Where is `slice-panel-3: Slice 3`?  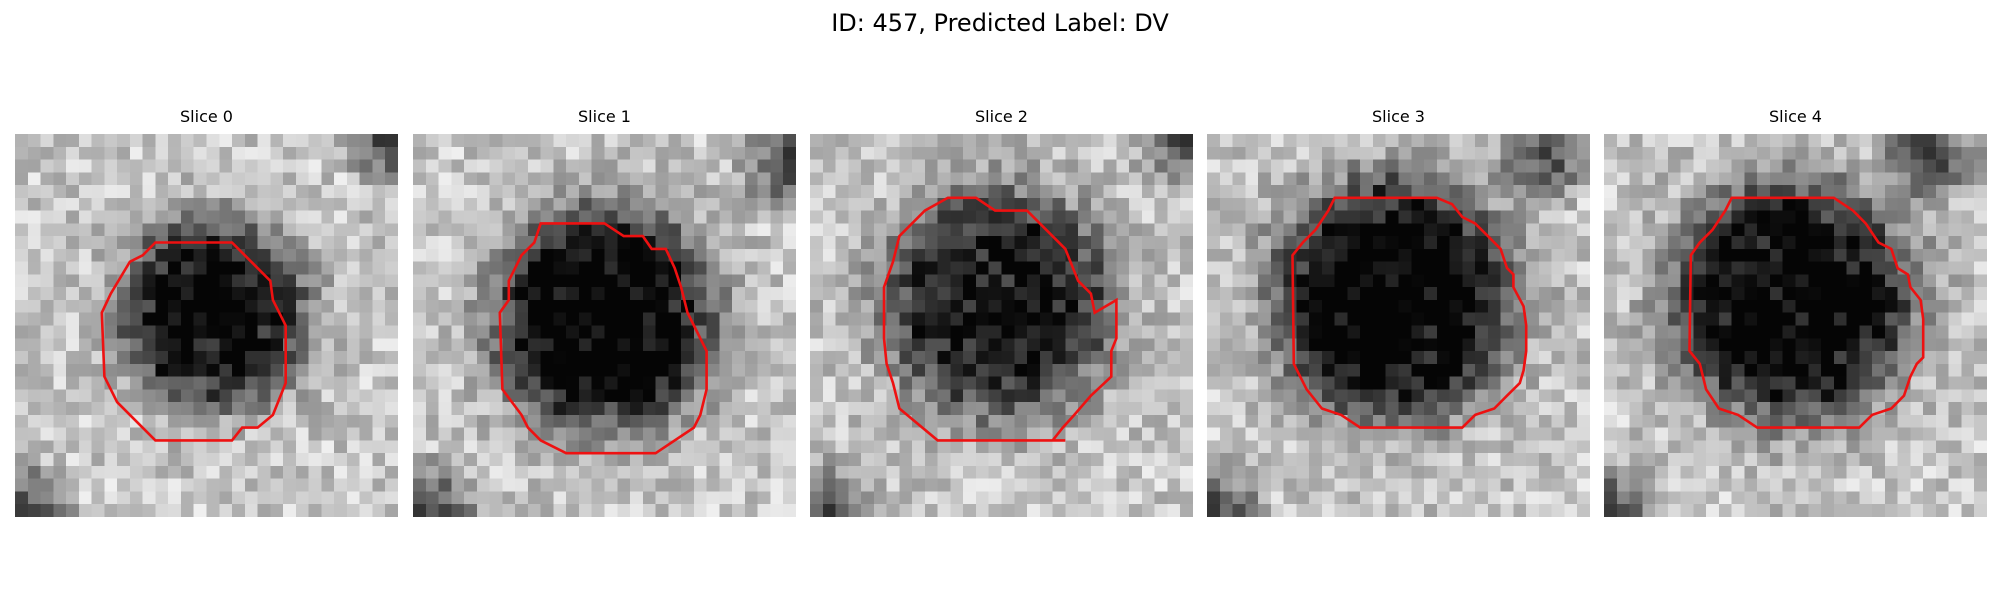
slice-panel-3: Slice 3 is located at coordinates (1398, 314).